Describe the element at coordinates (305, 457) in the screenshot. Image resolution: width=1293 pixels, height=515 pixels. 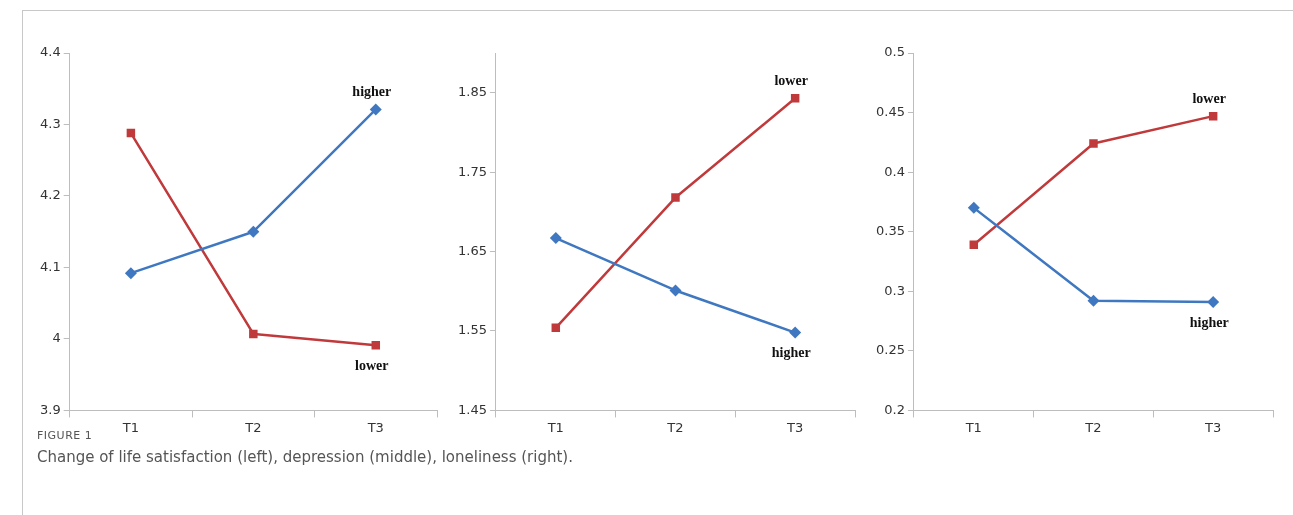
I see `text: Change of life satisfaction (left), depression (middle), loneliness (right).` at that location.